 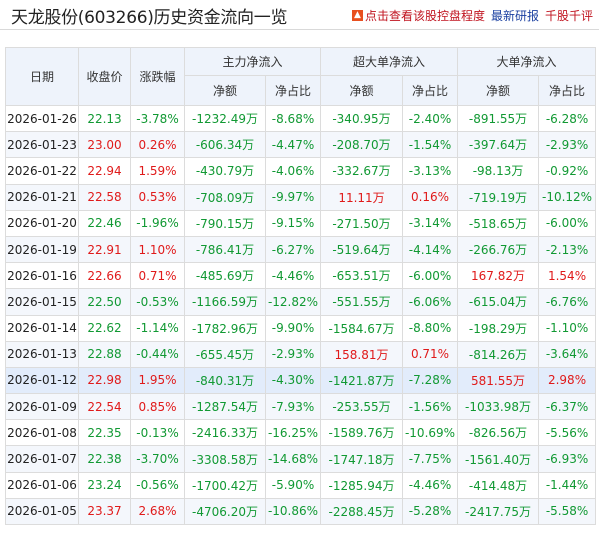 I want to click on page-title: 天龙股份(603266)历史资金流向一览, so click(x=149, y=18).